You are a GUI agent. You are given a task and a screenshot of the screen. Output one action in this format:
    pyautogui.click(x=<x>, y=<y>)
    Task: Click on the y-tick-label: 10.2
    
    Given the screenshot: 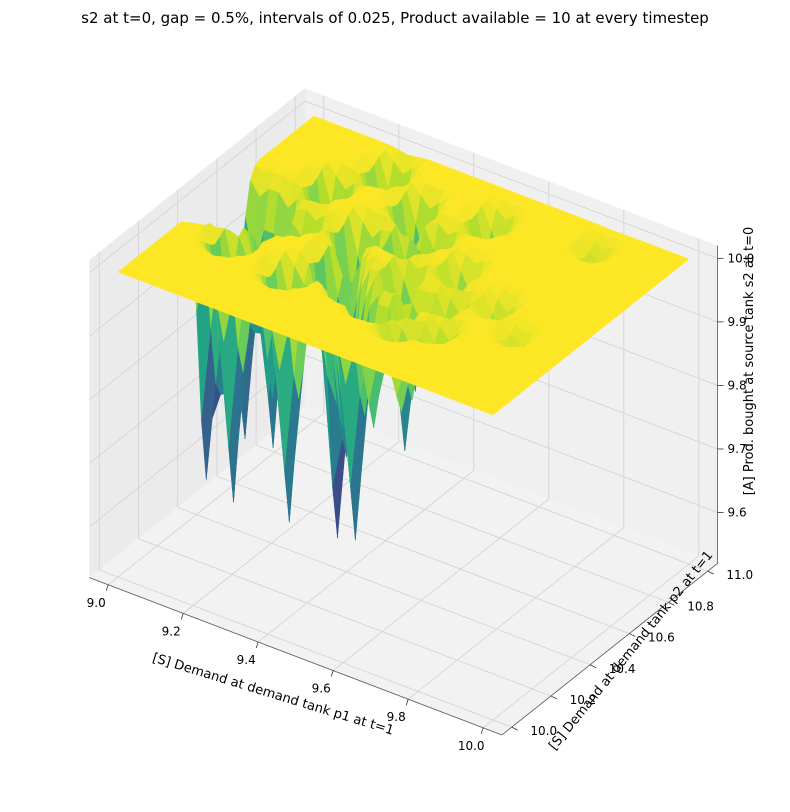 What is the action you would take?
    pyautogui.click(x=583, y=700)
    